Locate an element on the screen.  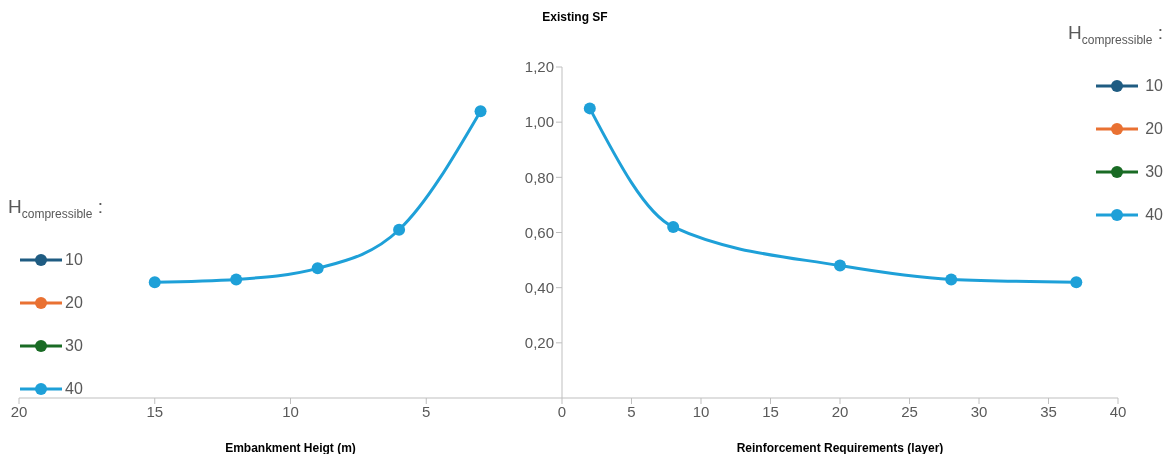
x-tick-label: 40 is located at coordinates (1118, 411).